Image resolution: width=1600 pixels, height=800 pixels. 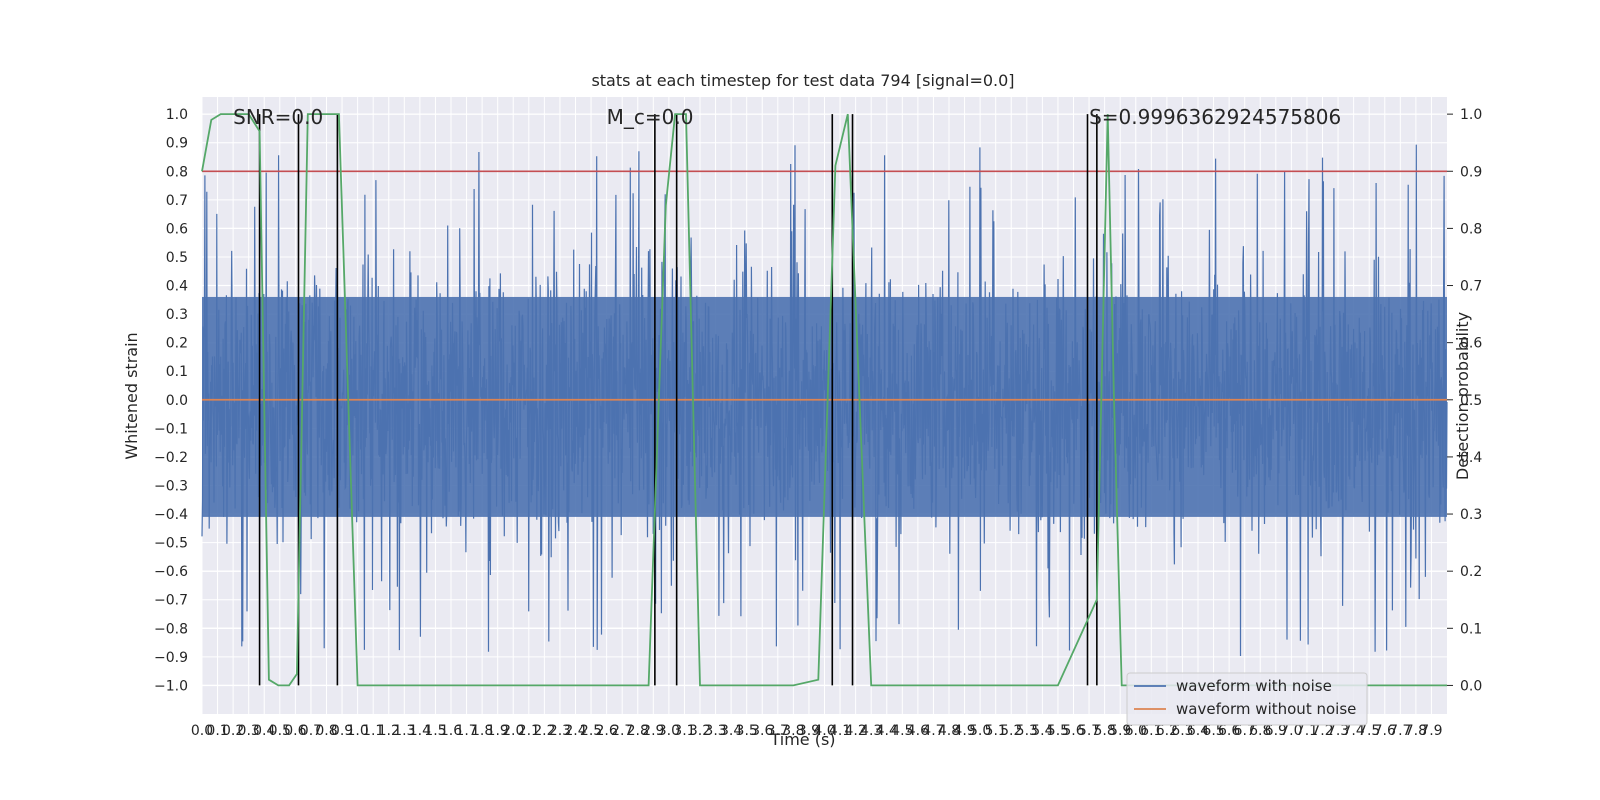 What do you see at coordinates (1471, 686) in the screenshot?
I see `y2-tick-label: 0.0` at bounding box center [1471, 686].